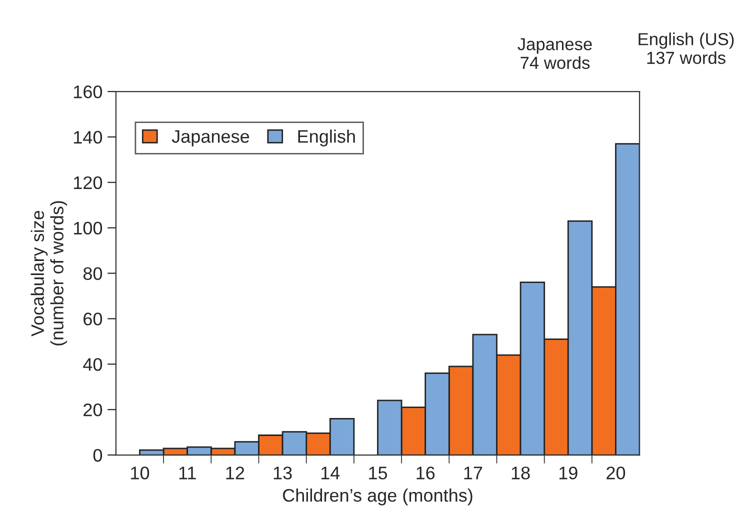  What do you see at coordinates (88, 91) in the screenshot?
I see `y-tick-label: 160` at bounding box center [88, 91].